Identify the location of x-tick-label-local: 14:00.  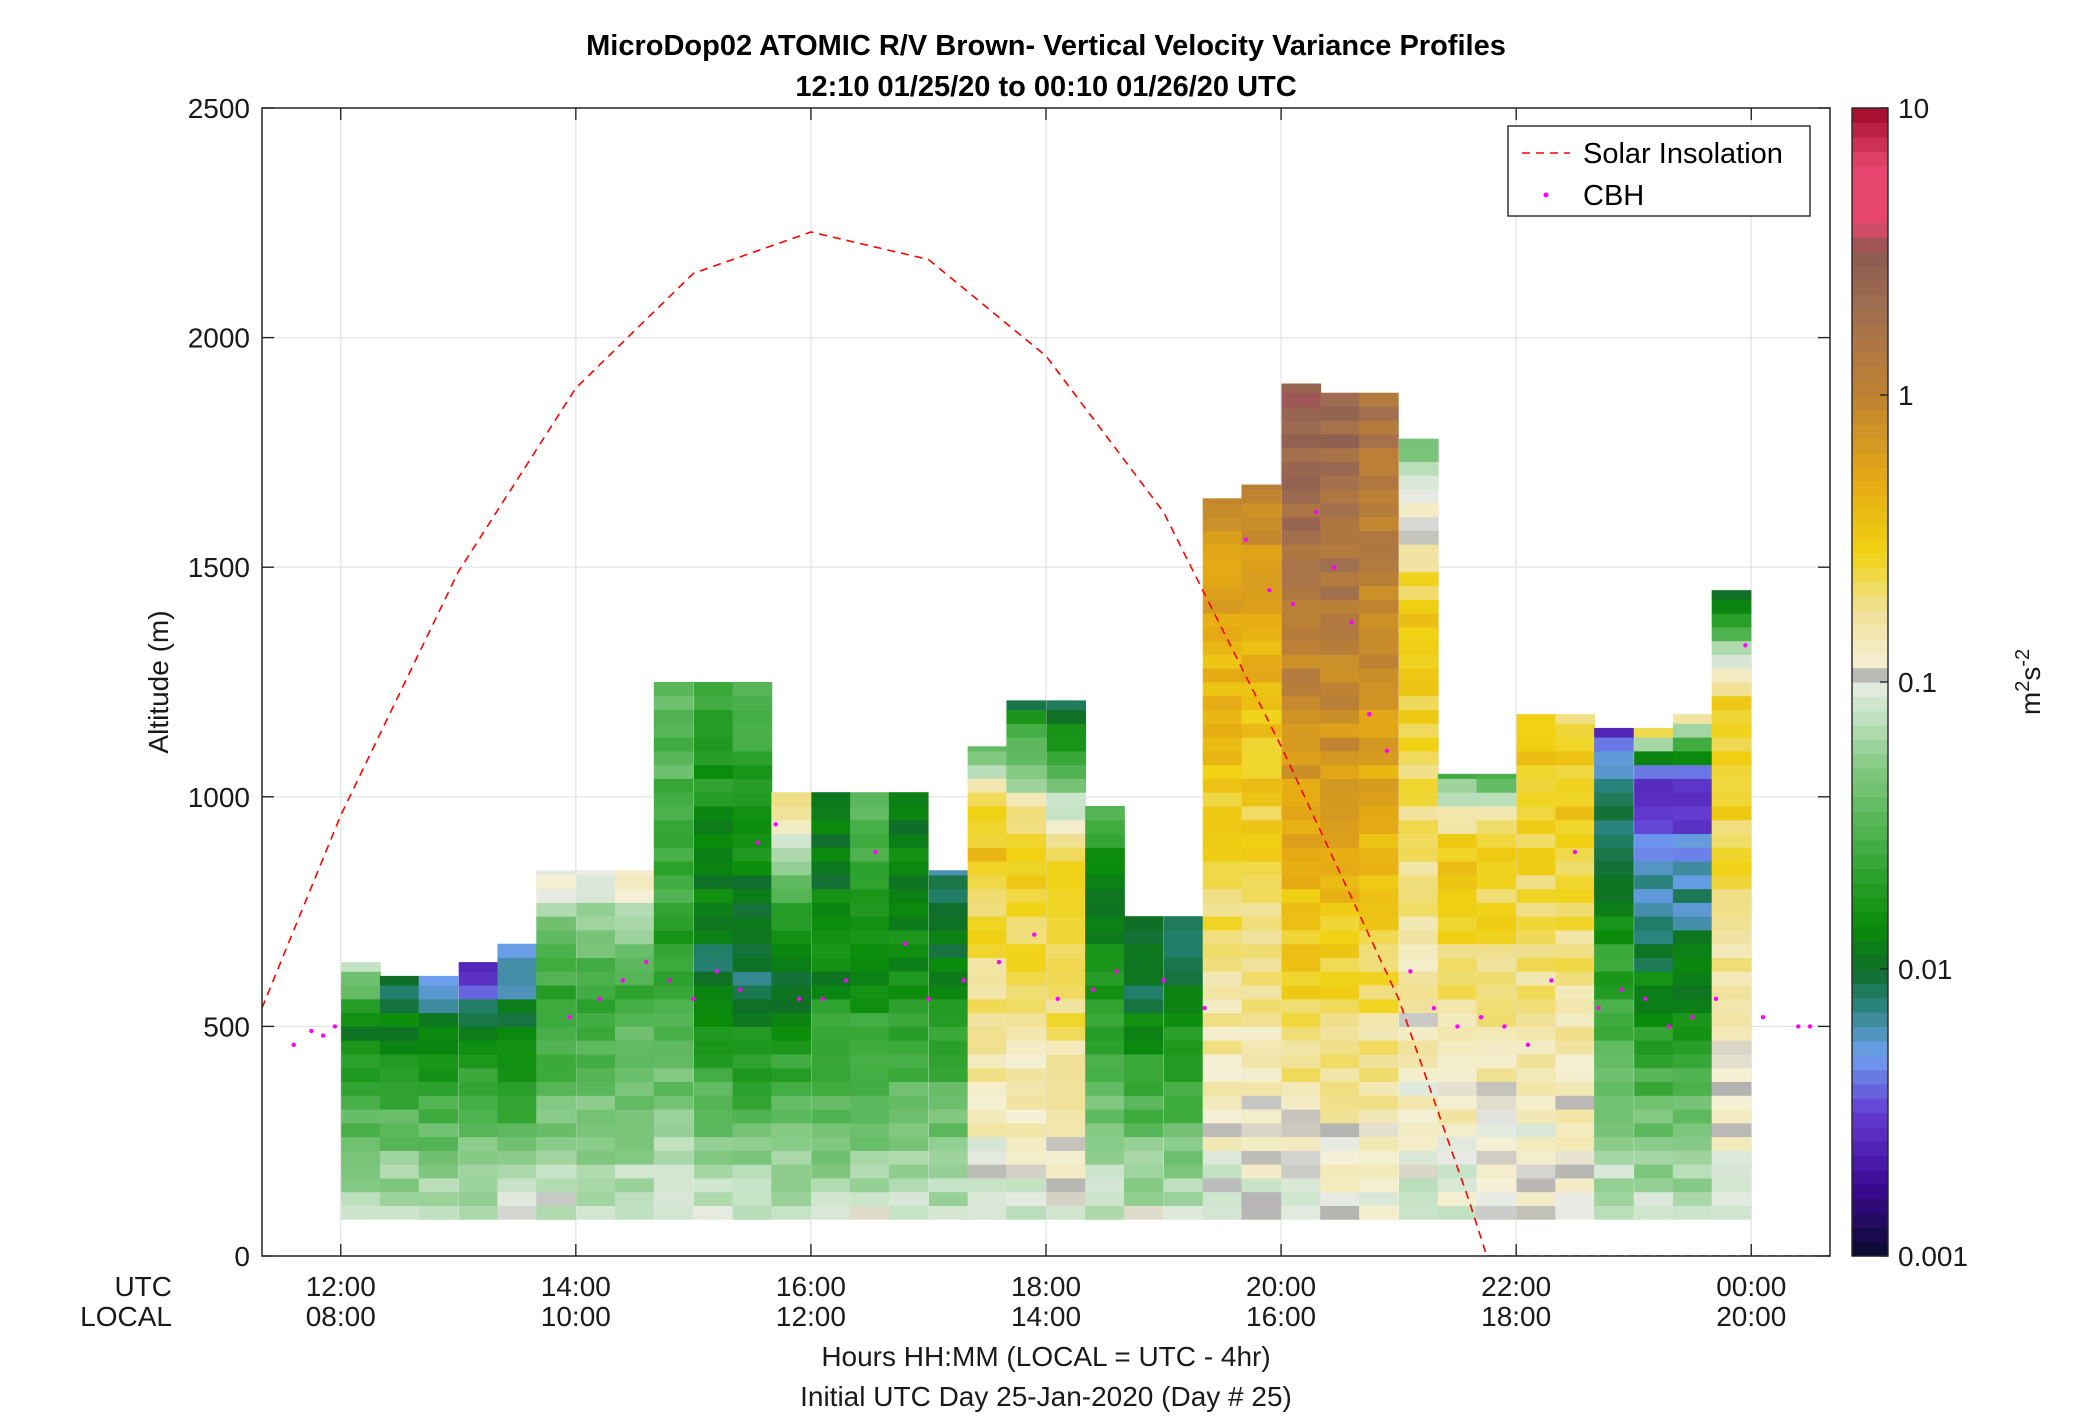
(1046, 1316).